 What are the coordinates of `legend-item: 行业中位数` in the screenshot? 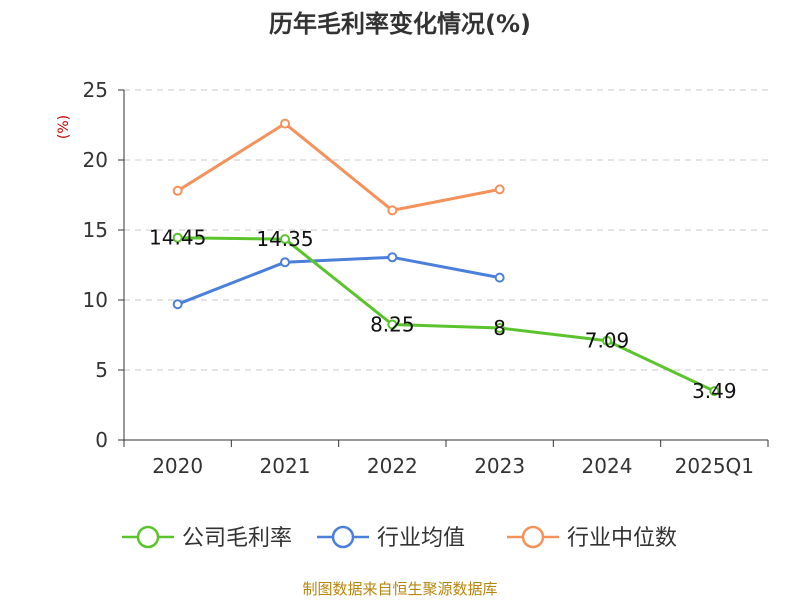 It's located at (592, 538).